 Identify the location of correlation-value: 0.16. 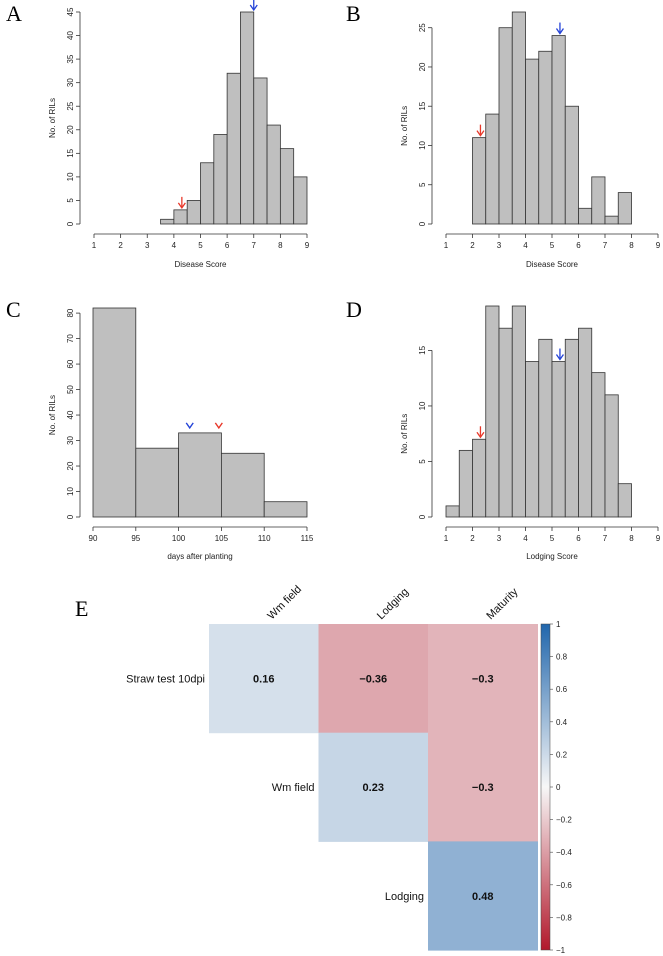
(263, 679).